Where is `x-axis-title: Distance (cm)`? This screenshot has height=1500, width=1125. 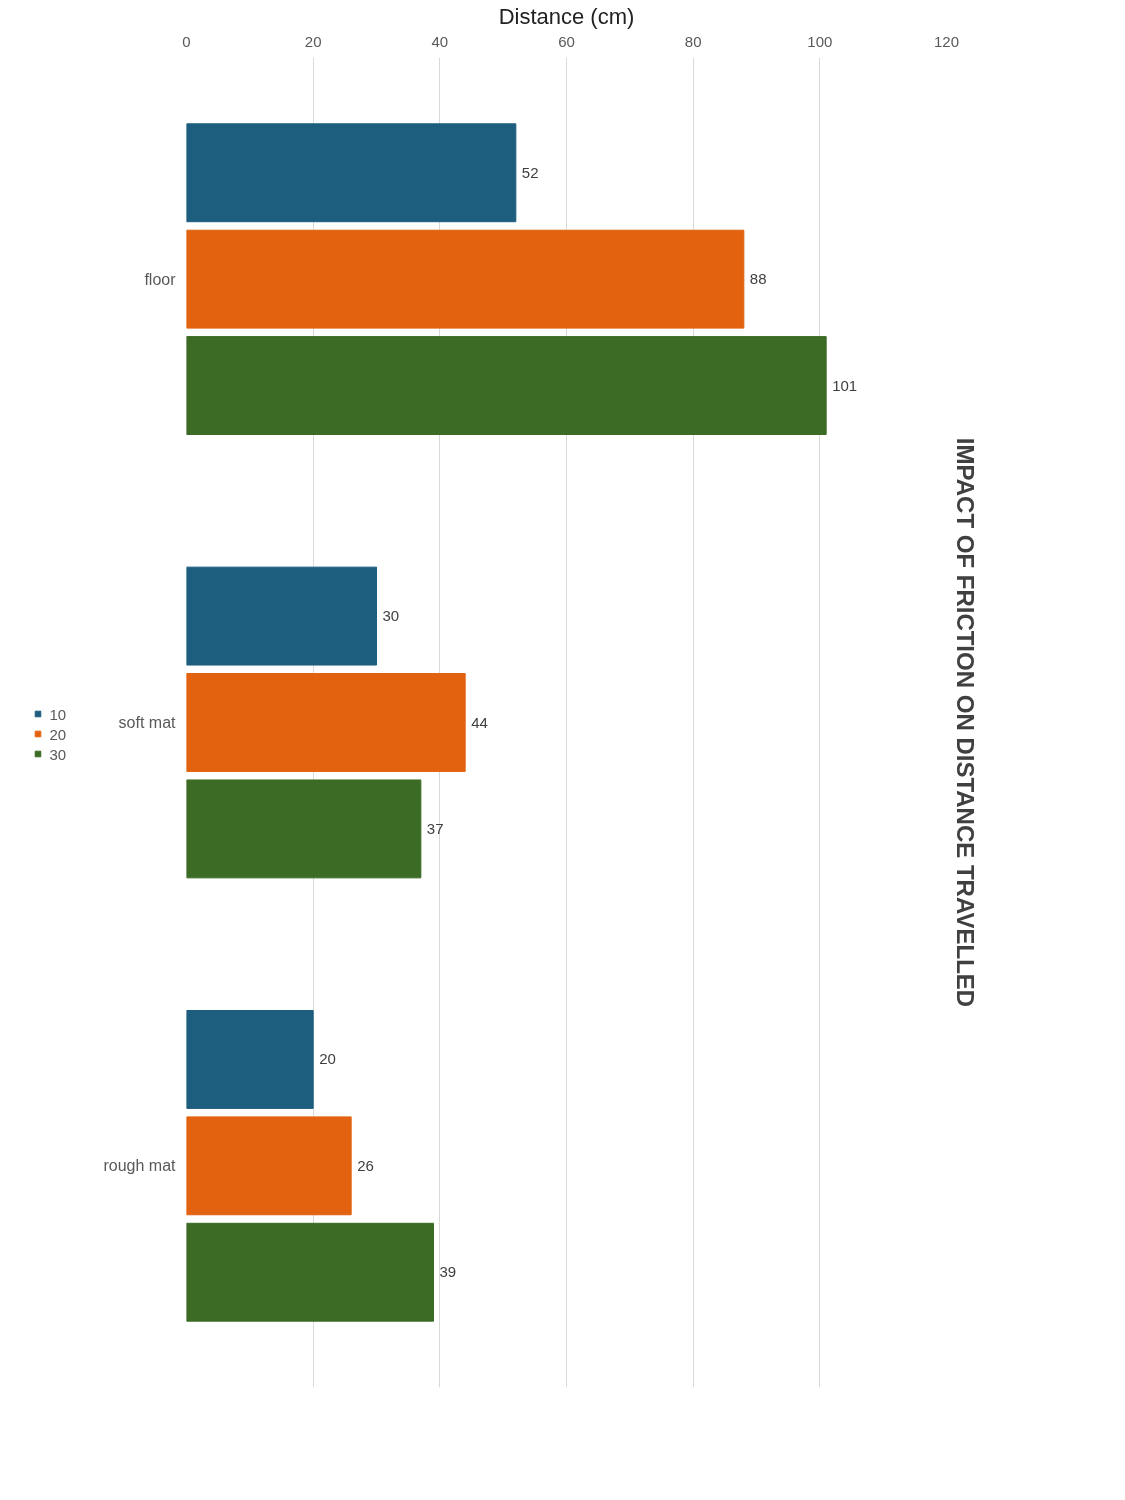
x-axis-title: Distance (cm) is located at coordinates (566, 16).